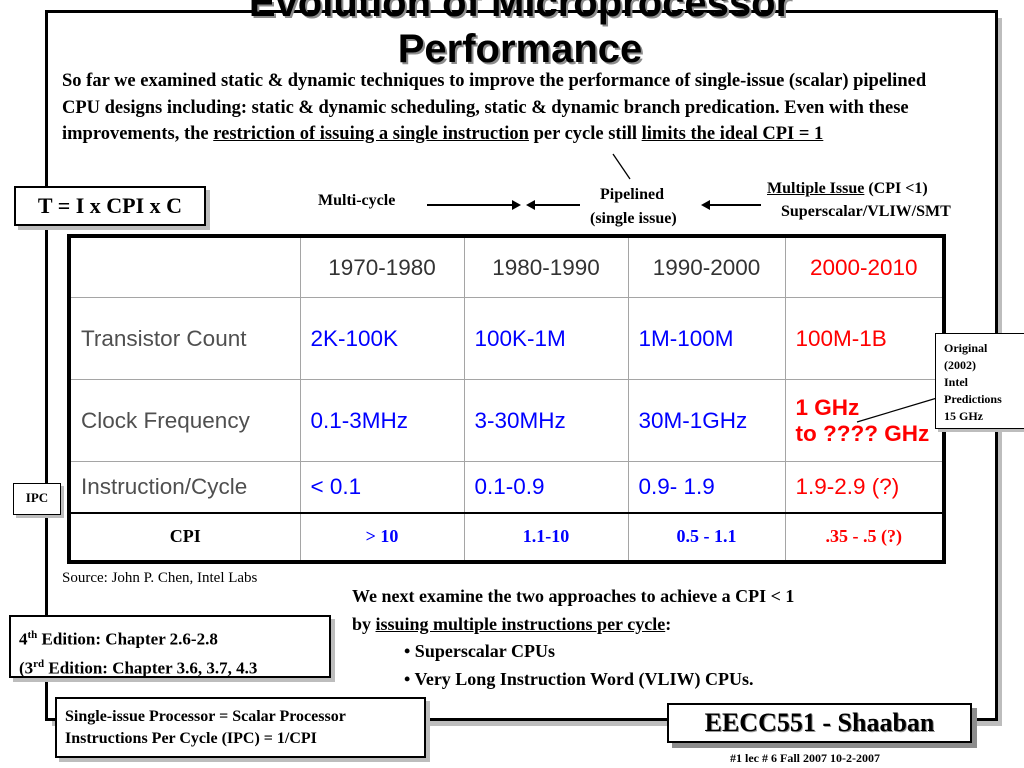 The height and width of the screenshot is (768, 1024). What do you see at coordinates (520, 623) in the screenshot?
I see `next-line-2-underline: issuing multiple instructions per cycle` at bounding box center [520, 623].